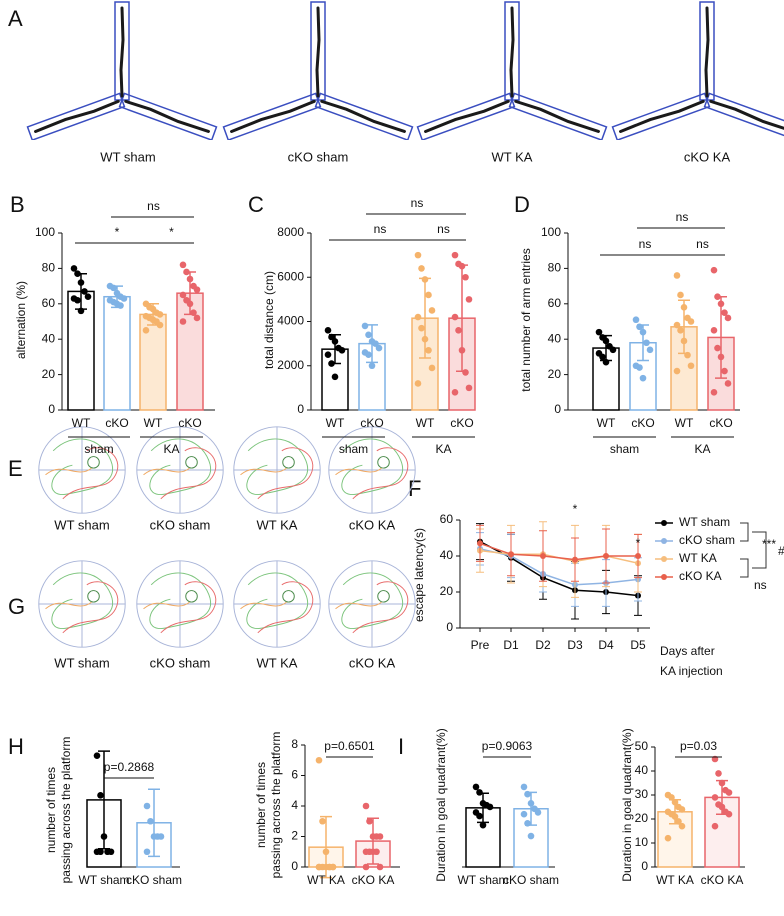  I want to click on annotation: *, so click(575, 509).